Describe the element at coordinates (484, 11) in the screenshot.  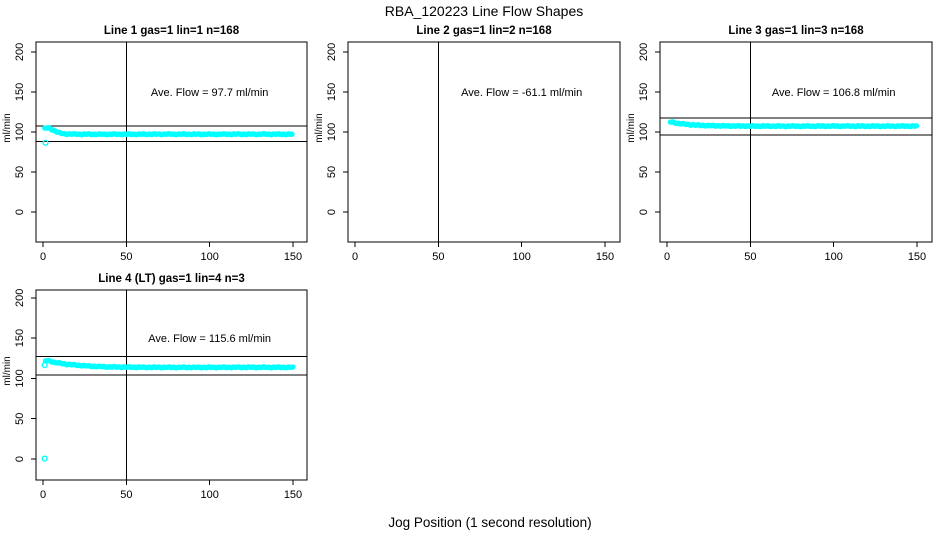
I see `figure-title: RBA_120223 Line Flow Shapes` at that location.